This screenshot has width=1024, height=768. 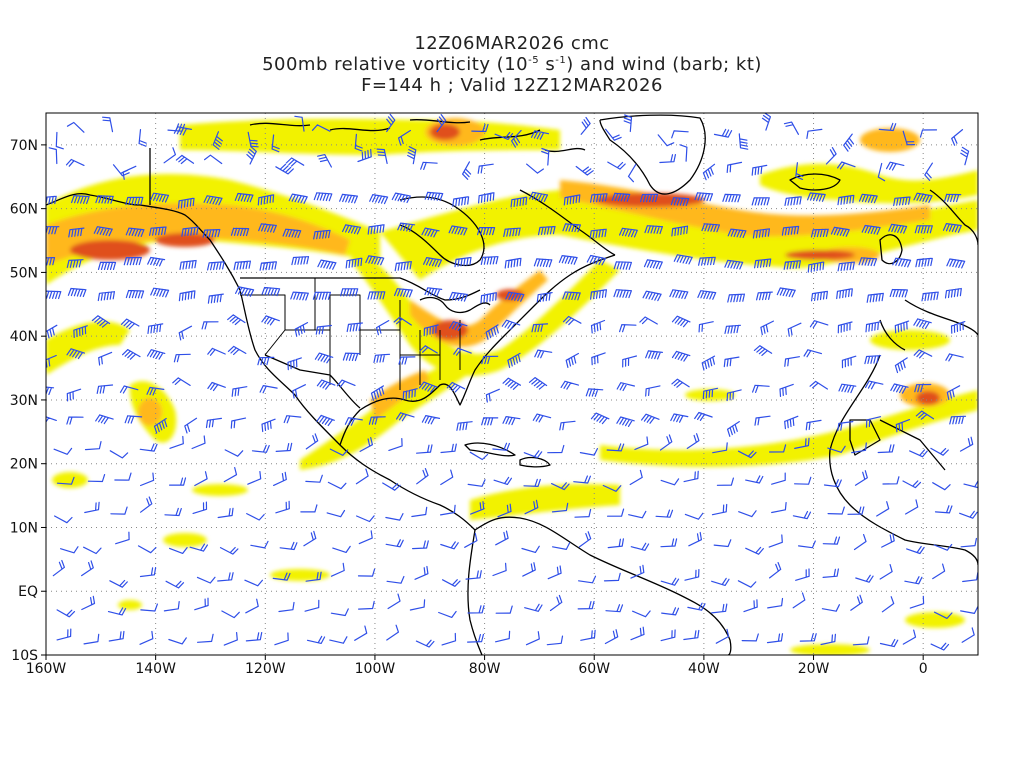 I want to click on coast-iceland, so click(x=815, y=182).